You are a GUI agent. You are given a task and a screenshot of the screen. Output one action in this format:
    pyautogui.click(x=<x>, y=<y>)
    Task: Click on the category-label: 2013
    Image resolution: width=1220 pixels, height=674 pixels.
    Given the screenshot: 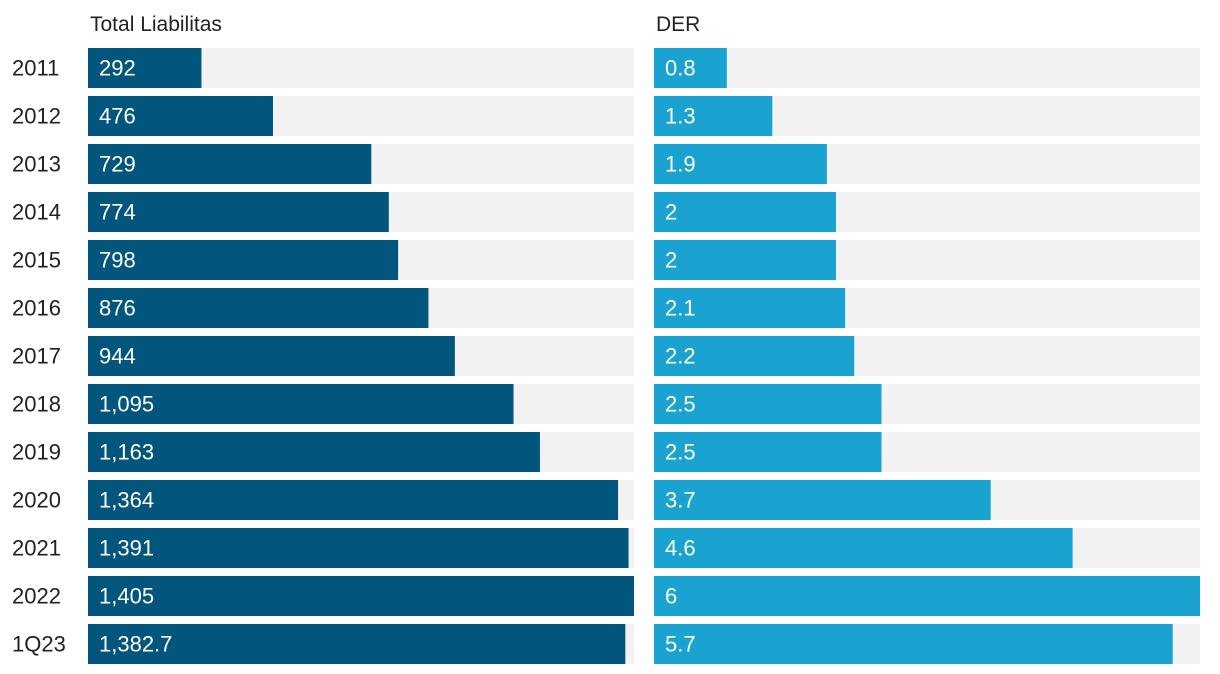 What is the action you would take?
    pyautogui.click(x=36, y=164)
    